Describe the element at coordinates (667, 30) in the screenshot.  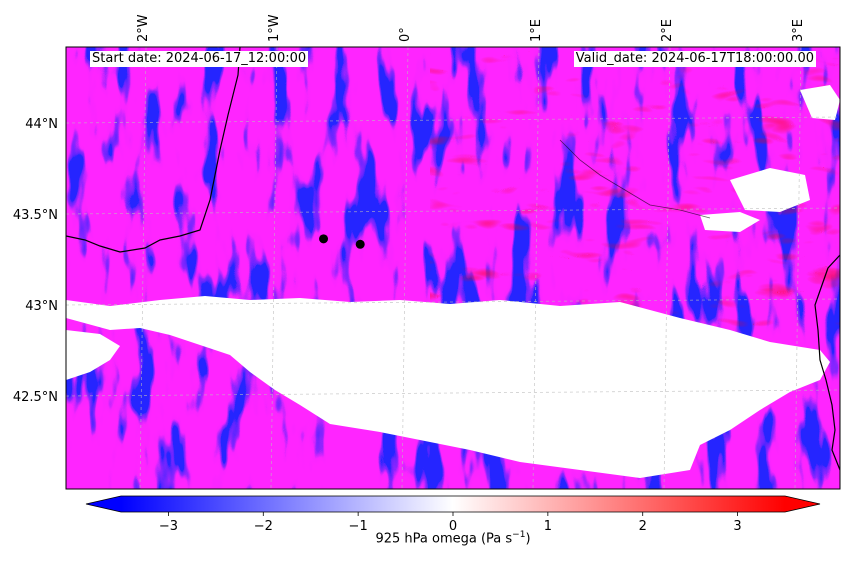
I see `longitude-label: 2°E` at that location.